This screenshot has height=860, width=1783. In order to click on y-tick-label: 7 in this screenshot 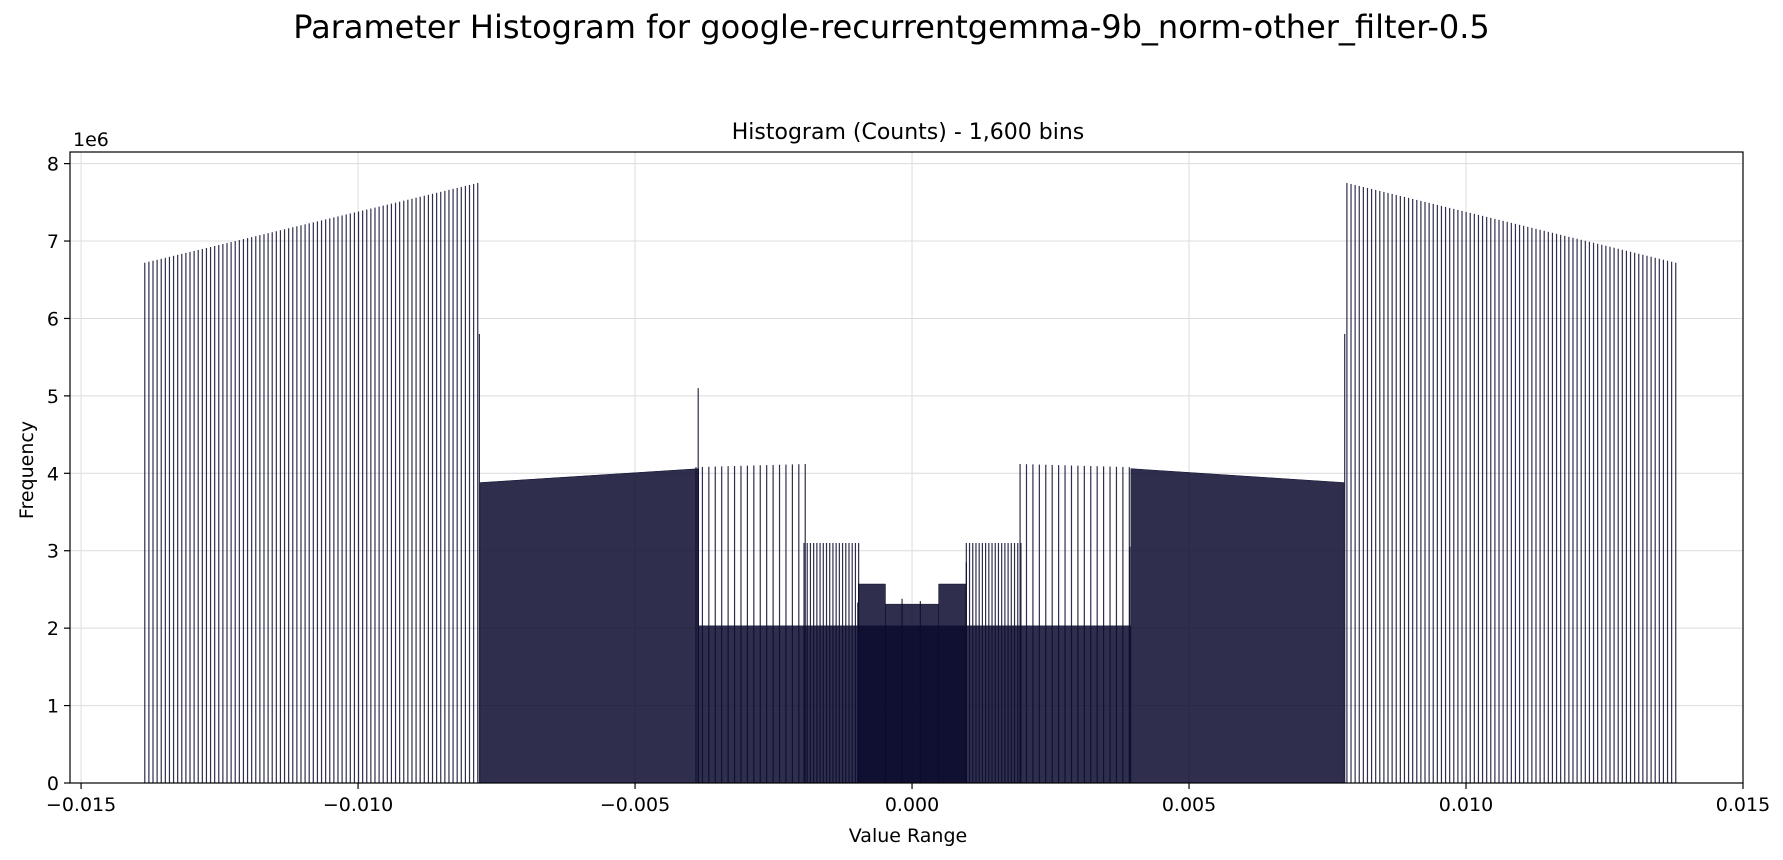, I will do `click(53, 242)`.